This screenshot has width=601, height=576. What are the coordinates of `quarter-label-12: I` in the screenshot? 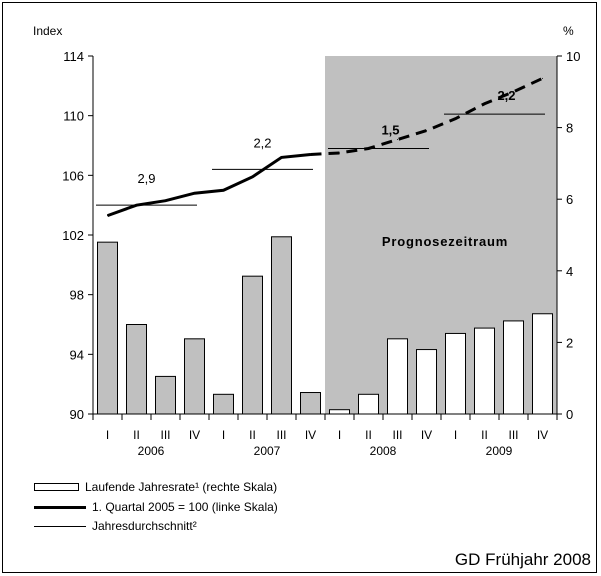 It's located at (455, 435).